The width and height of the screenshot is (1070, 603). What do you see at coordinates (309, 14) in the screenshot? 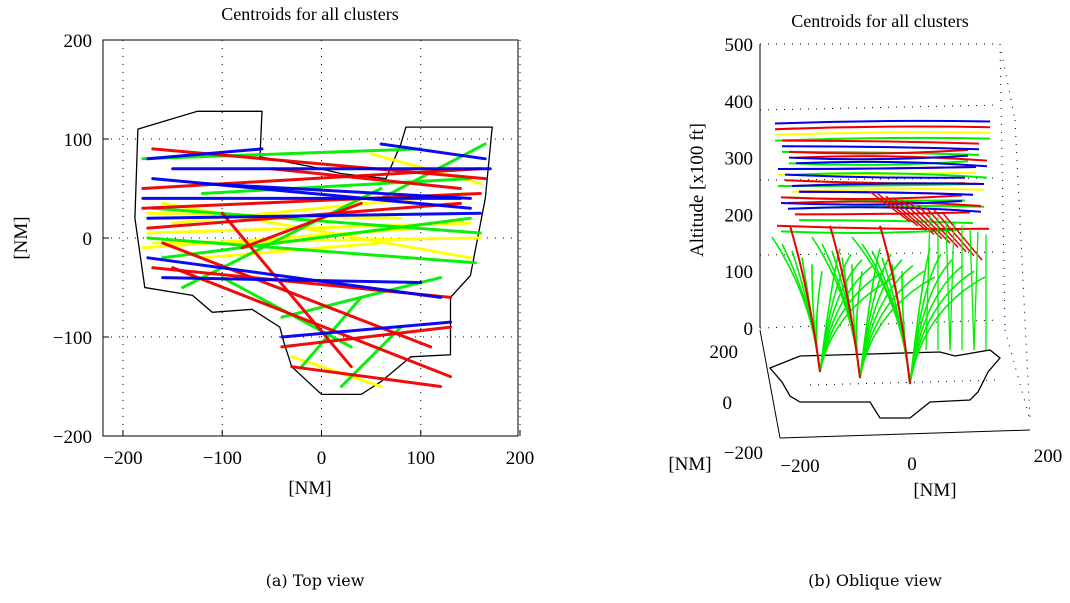
I see `top-view-title: Centroids for all clusters` at bounding box center [309, 14].